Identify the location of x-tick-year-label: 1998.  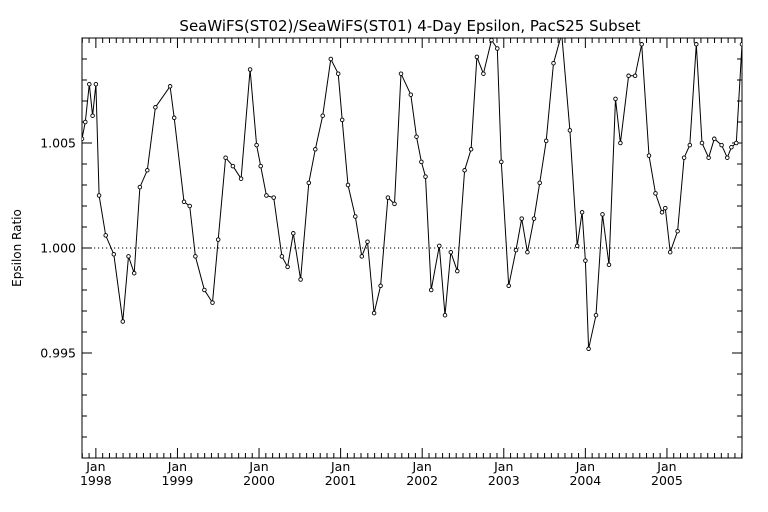
(96, 480).